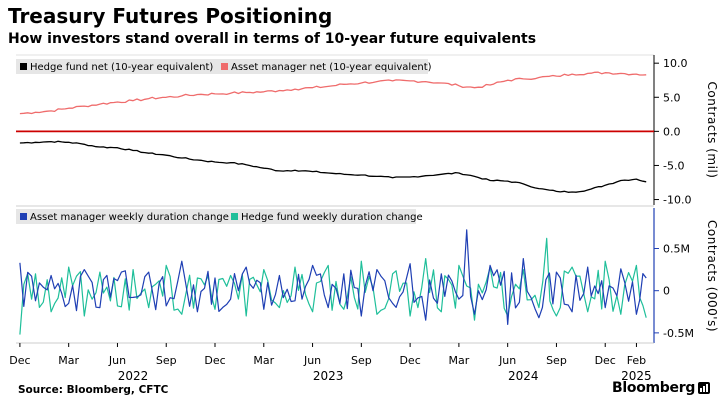  What do you see at coordinates (678, 333) in the screenshot?
I see `bottom-y-tick-label: -0.5M` at bounding box center [678, 333].